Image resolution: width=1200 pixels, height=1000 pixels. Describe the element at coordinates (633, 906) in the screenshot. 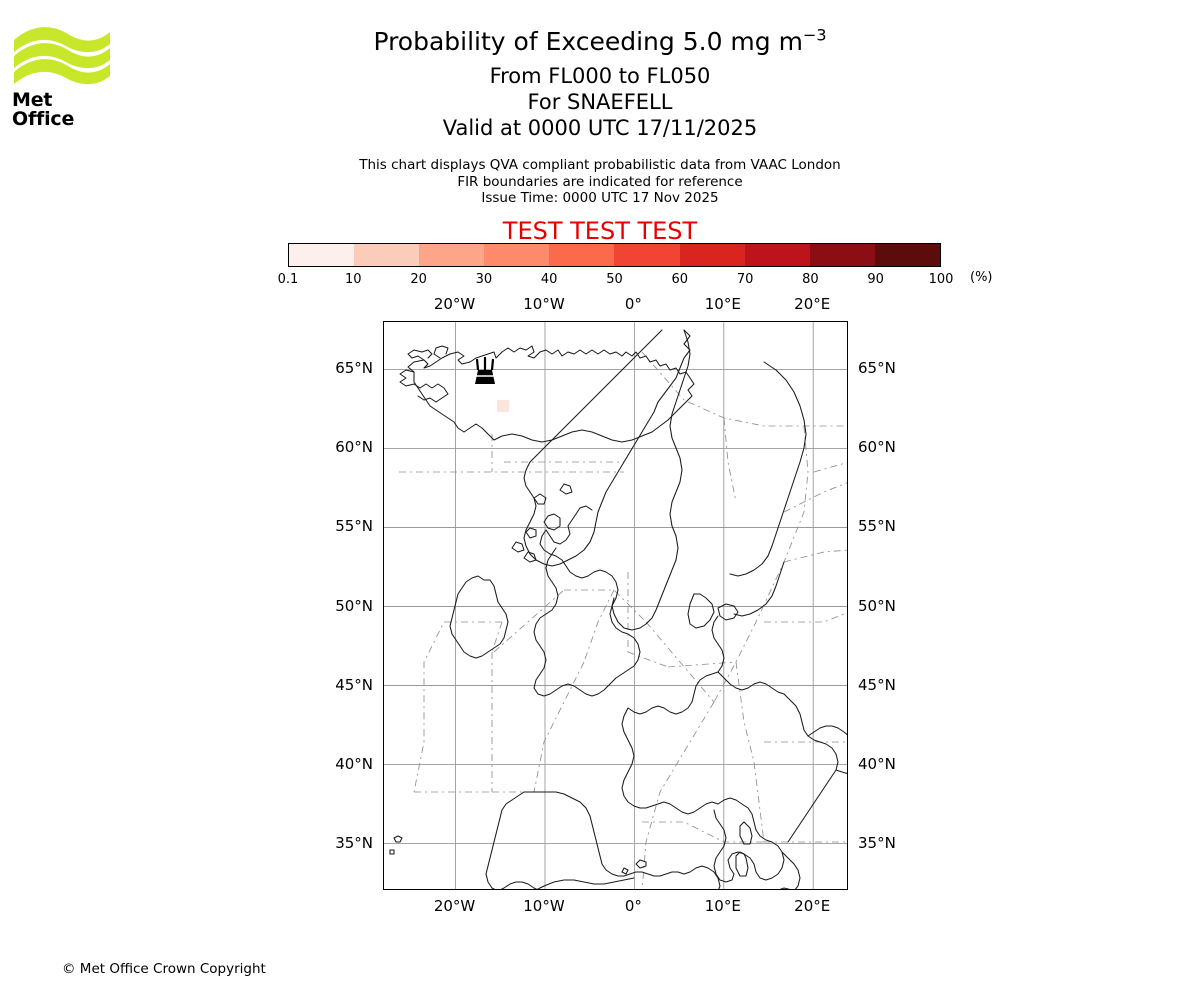

I see `lon-tick-bottom-0°: 0°` at that location.